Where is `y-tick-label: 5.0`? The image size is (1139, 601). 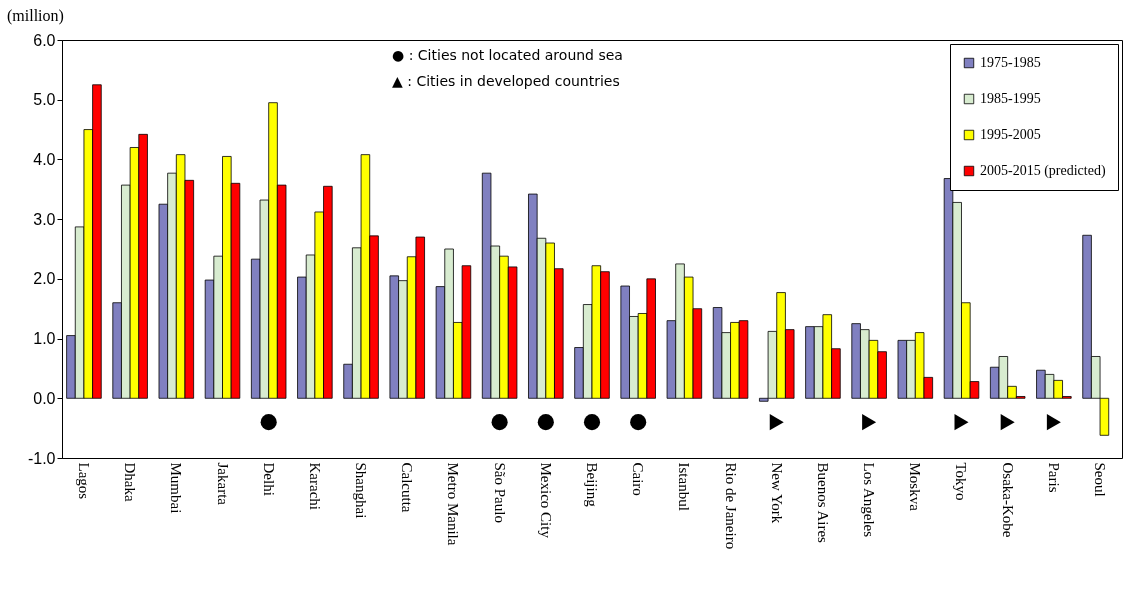
y-tick-label: 5.0 is located at coordinates (44, 100).